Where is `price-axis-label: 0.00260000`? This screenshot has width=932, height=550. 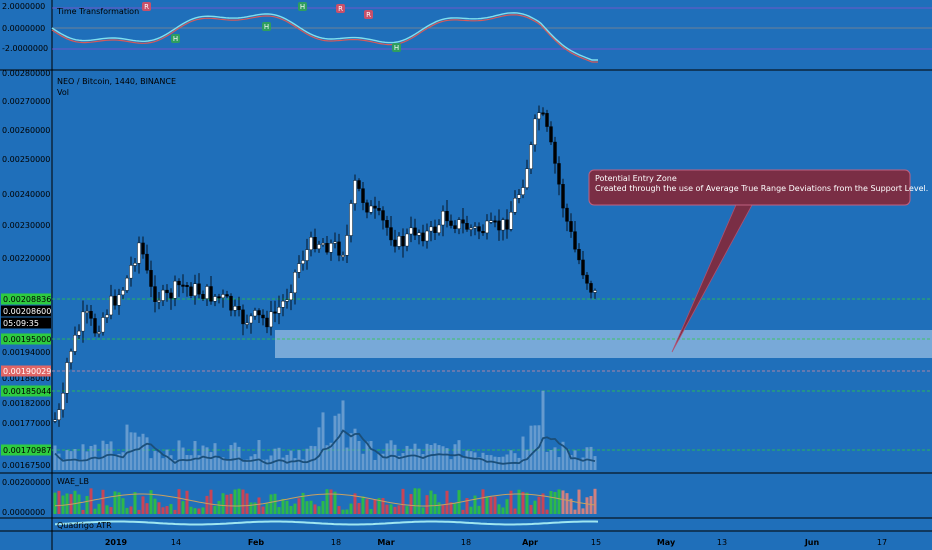 price-axis-label: 0.00260000 is located at coordinates (26, 130).